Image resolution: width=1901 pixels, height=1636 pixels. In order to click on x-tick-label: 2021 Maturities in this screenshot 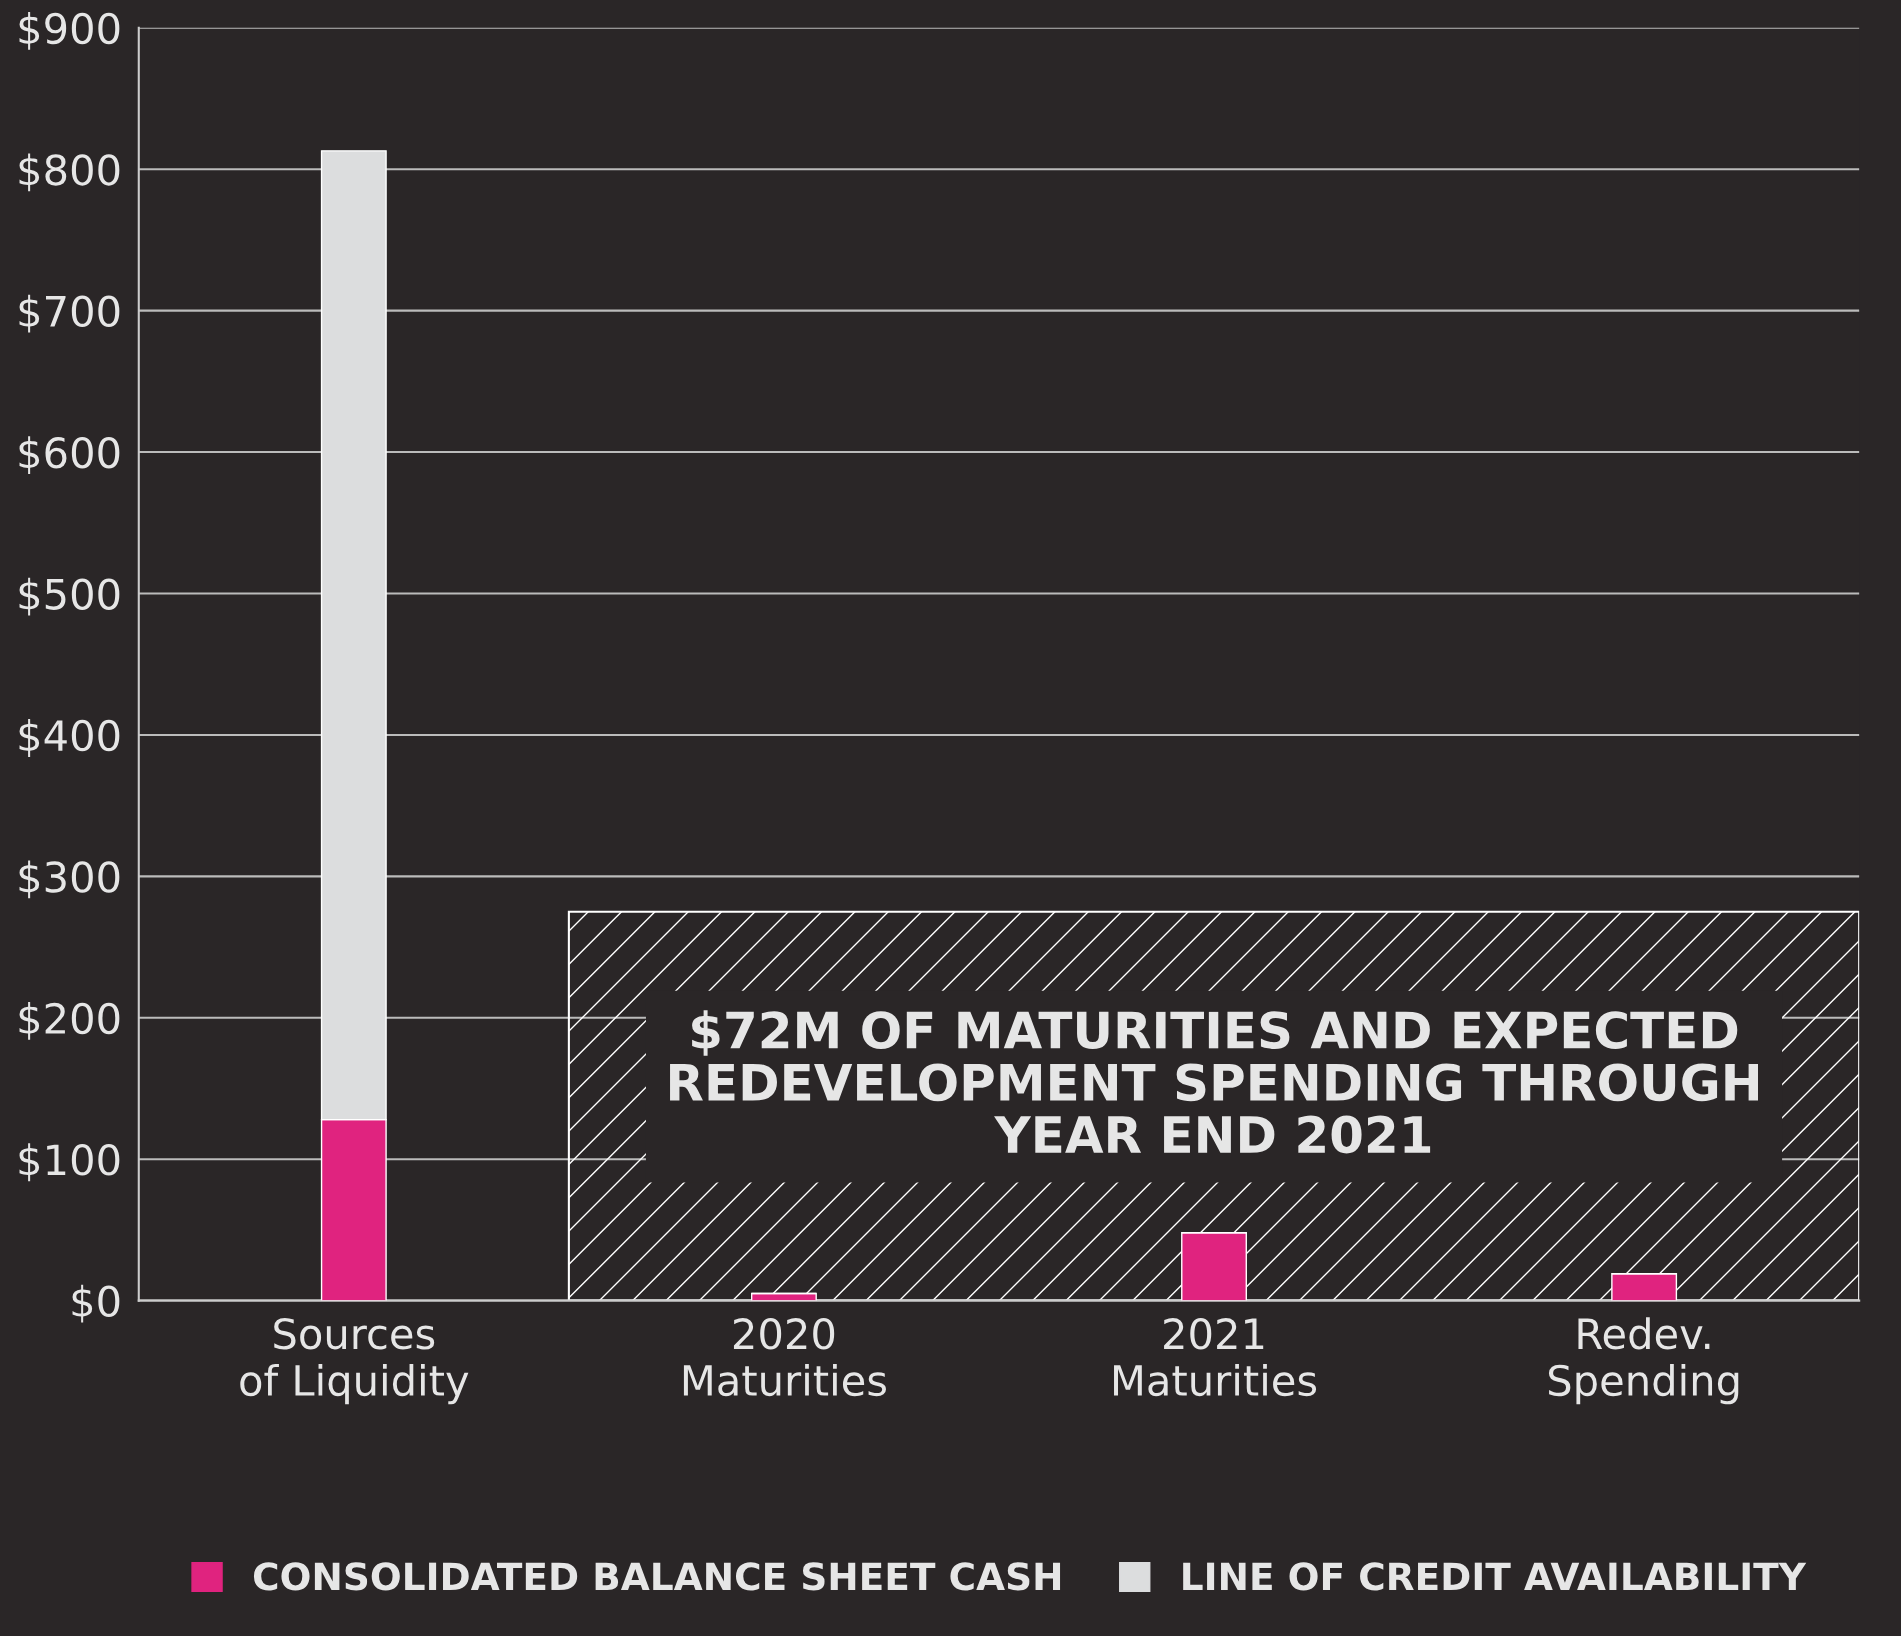, I will do `click(1215, 1357)`.